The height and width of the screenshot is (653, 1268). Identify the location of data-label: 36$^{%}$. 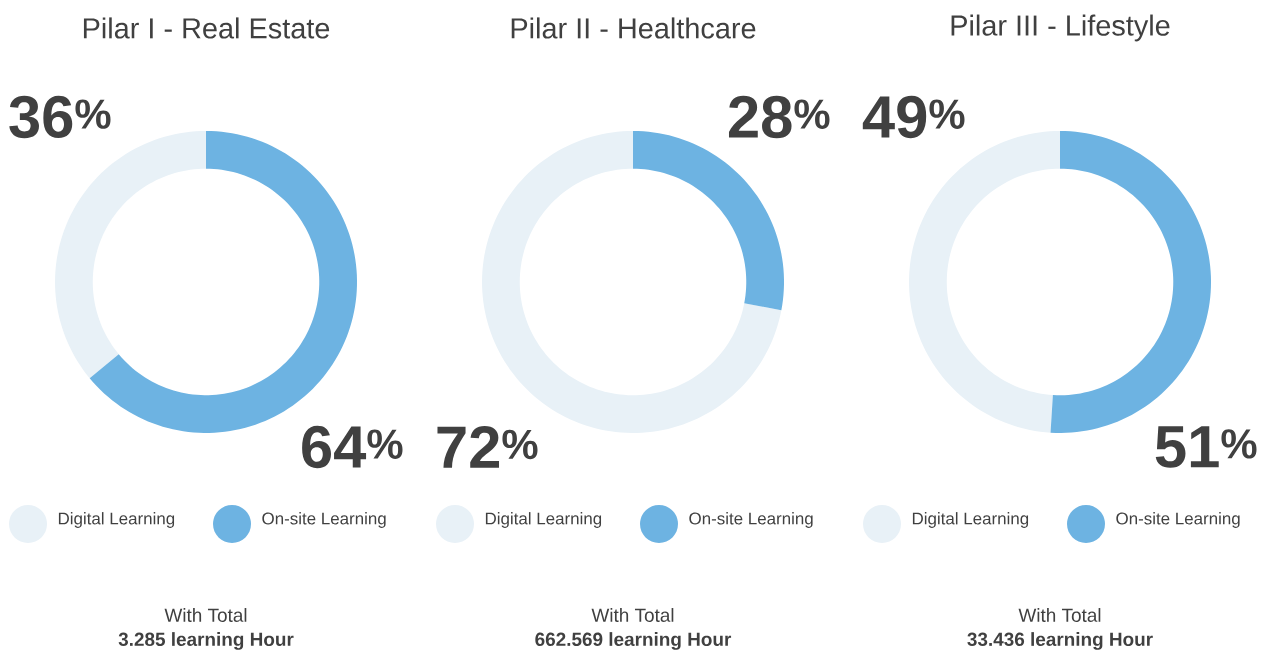
(60, 117).